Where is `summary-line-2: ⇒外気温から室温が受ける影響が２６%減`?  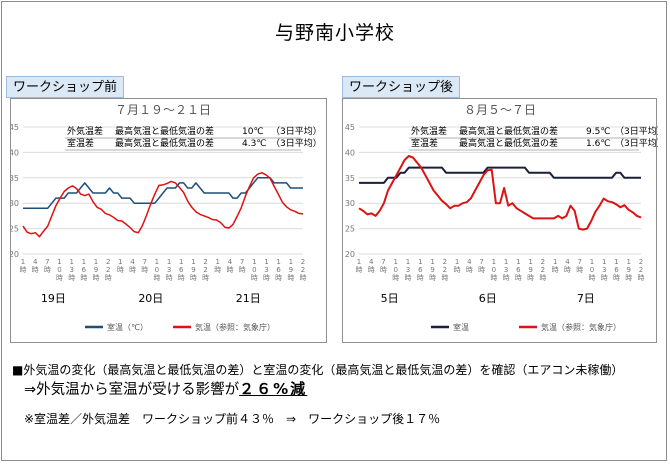 summary-line-2: ⇒外気温から室温が受ける影響が２６%減 is located at coordinates (165, 388).